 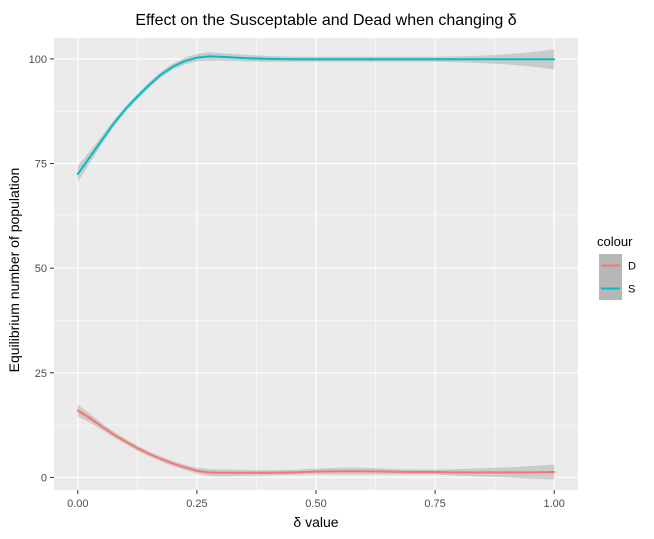 What do you see at coordinates (316, 441) in the screenshot?
I see `series-line-D` at bounding box center [316, 441].